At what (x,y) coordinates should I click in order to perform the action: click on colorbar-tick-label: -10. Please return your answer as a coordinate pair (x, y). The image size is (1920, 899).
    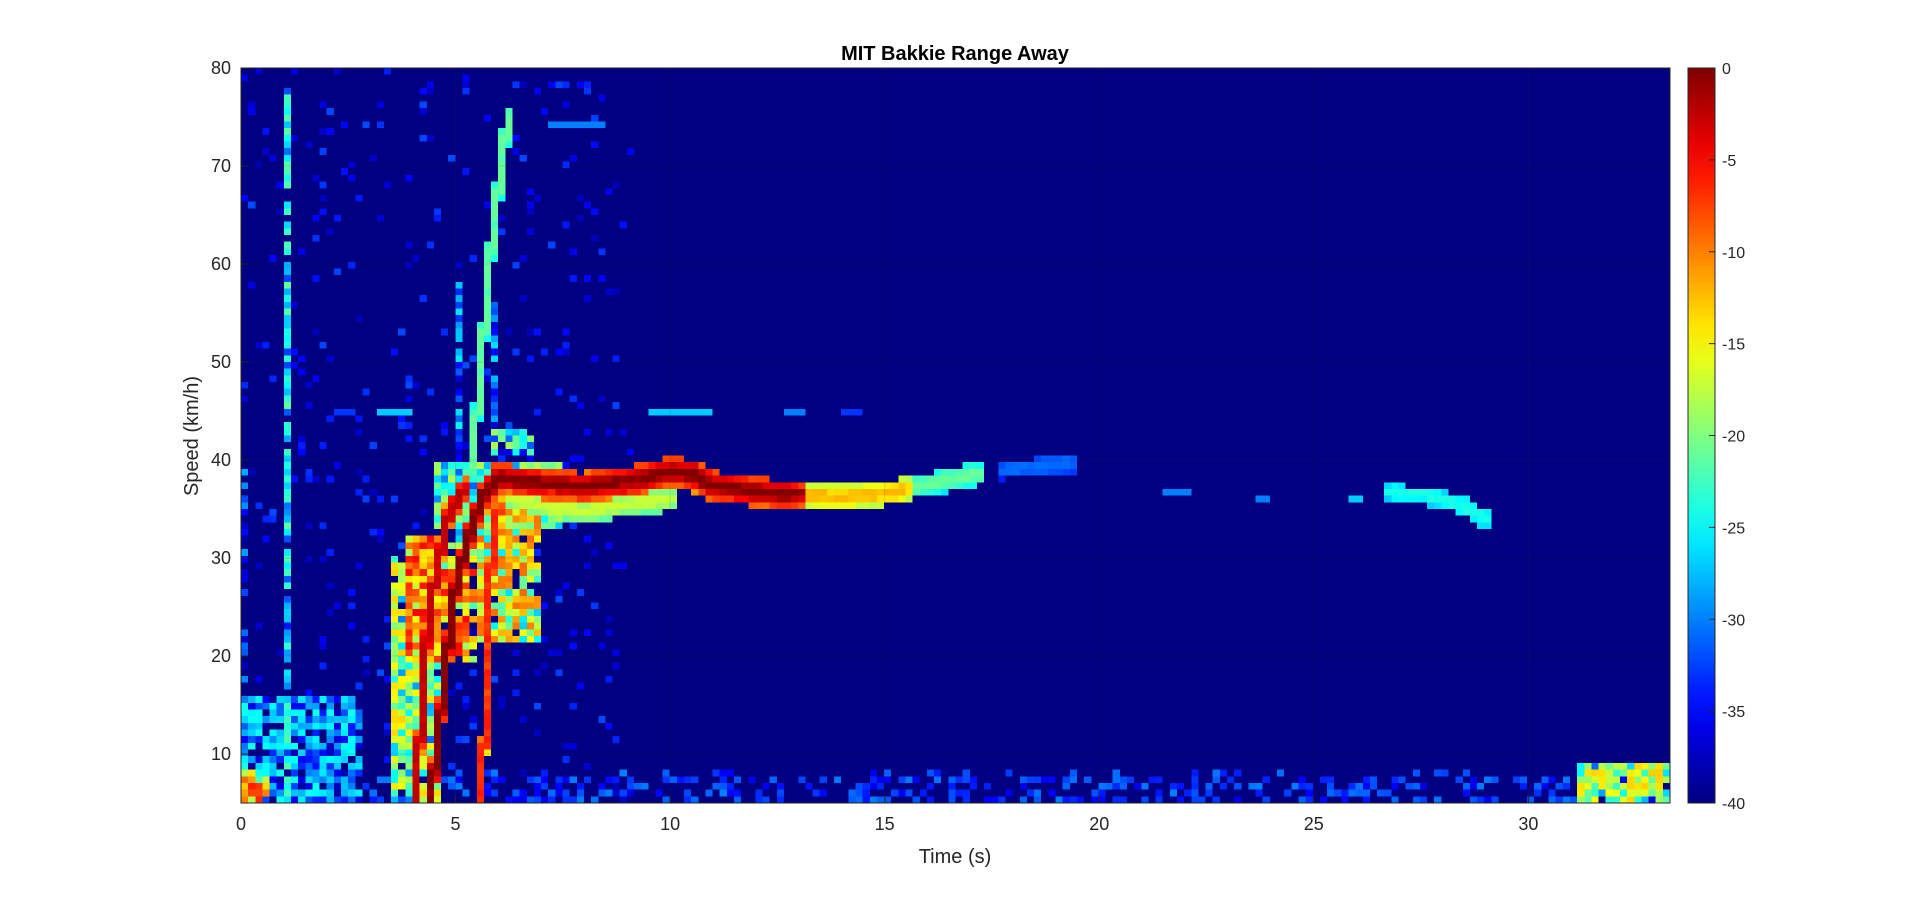
    Looking at the image, I should click on (1733, 253).